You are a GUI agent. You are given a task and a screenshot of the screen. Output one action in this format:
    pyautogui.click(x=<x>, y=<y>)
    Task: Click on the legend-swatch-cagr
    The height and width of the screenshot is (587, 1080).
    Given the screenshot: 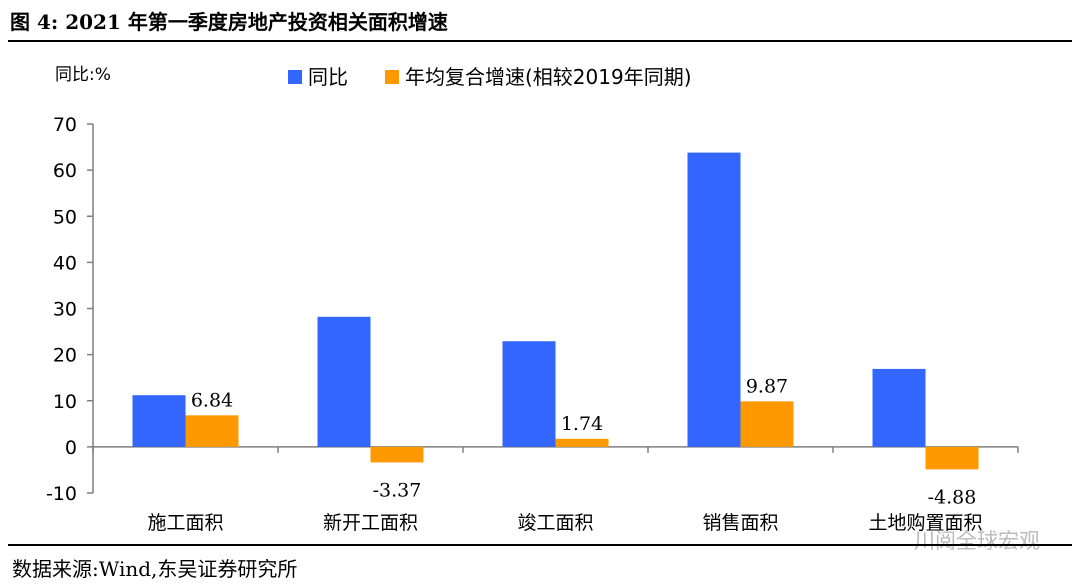 What is the action you would take?
    pyautogui.click(x=392, y=77)
    